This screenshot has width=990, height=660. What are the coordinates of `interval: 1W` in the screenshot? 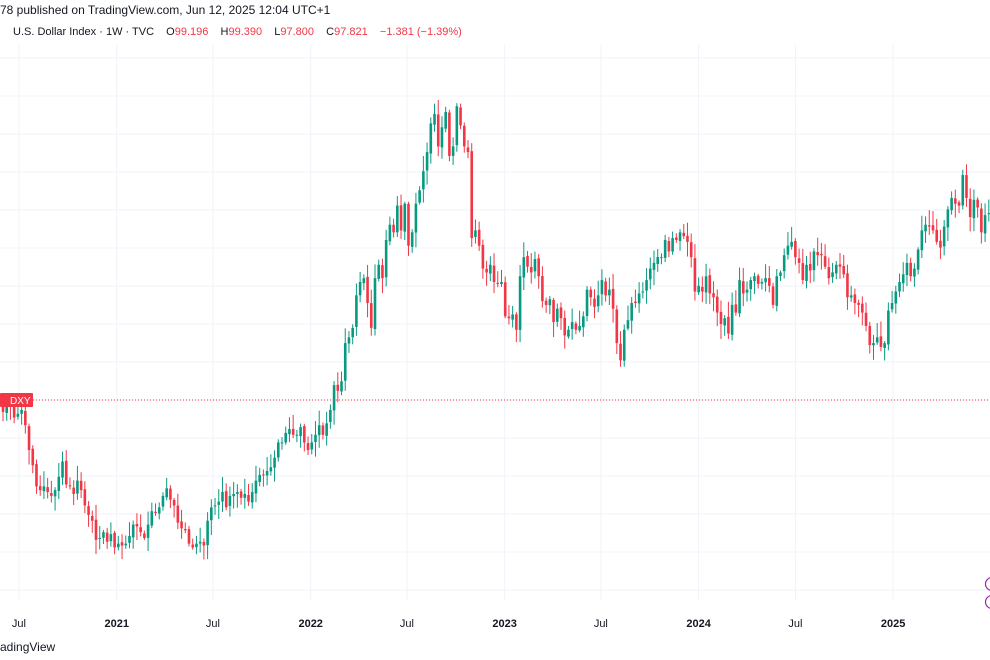 It's located at (114, 32).